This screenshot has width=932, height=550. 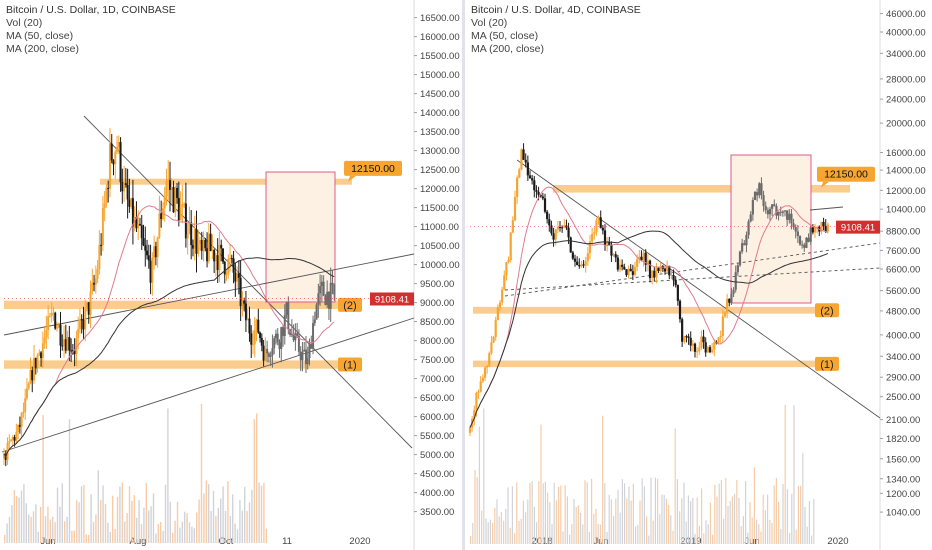 I want to click on pane-divider, so click(x=463, y=275).